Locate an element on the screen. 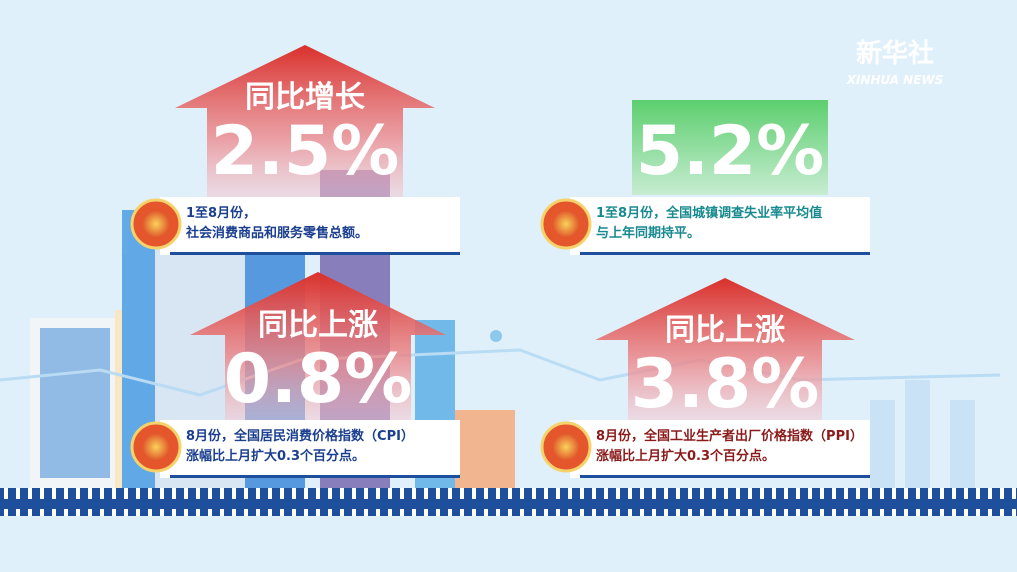 The image size is (1017, 572). logo: 新华社 is located at coordinates (895, 53).